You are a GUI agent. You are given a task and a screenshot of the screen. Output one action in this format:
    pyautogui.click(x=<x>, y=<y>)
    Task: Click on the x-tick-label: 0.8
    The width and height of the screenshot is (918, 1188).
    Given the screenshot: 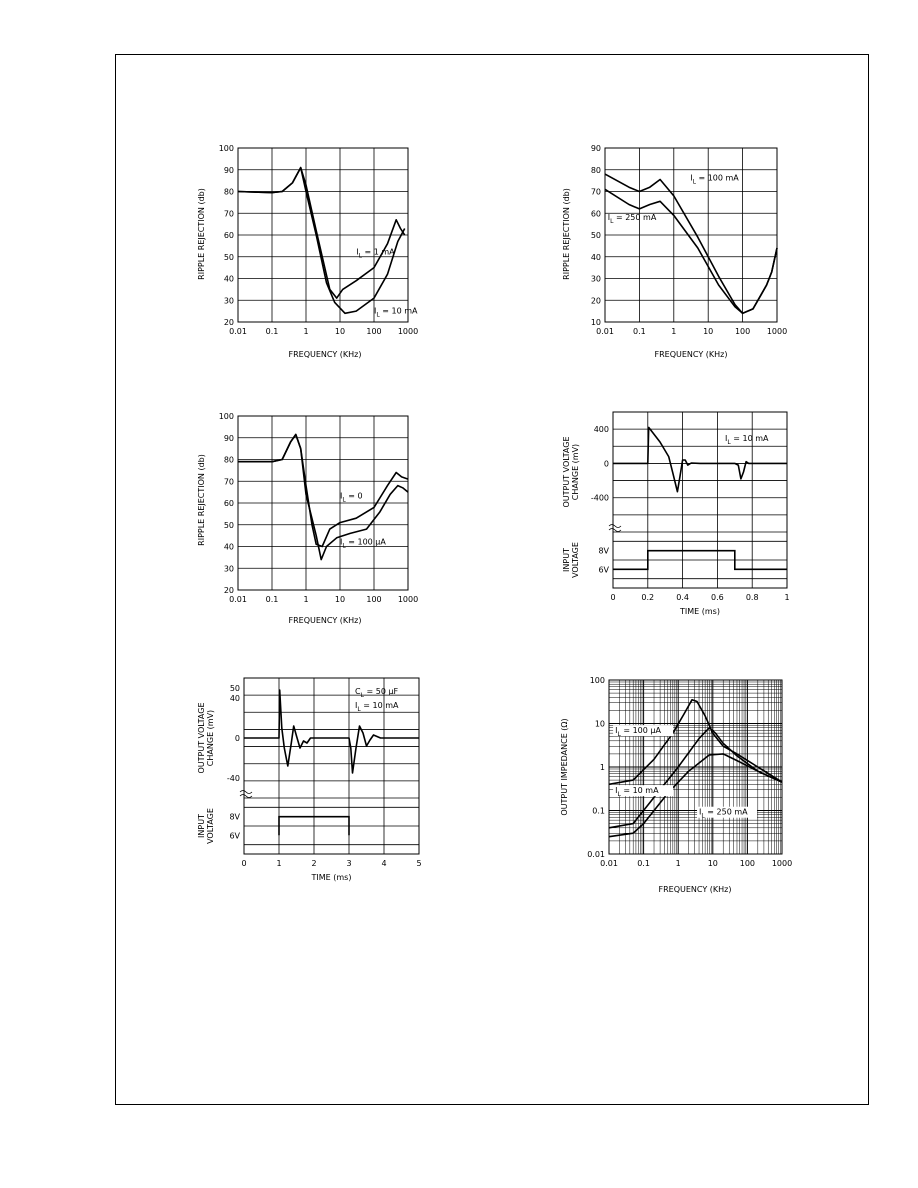 What is the action you would take?
    pyautogui.click(x=752, y=597)
    